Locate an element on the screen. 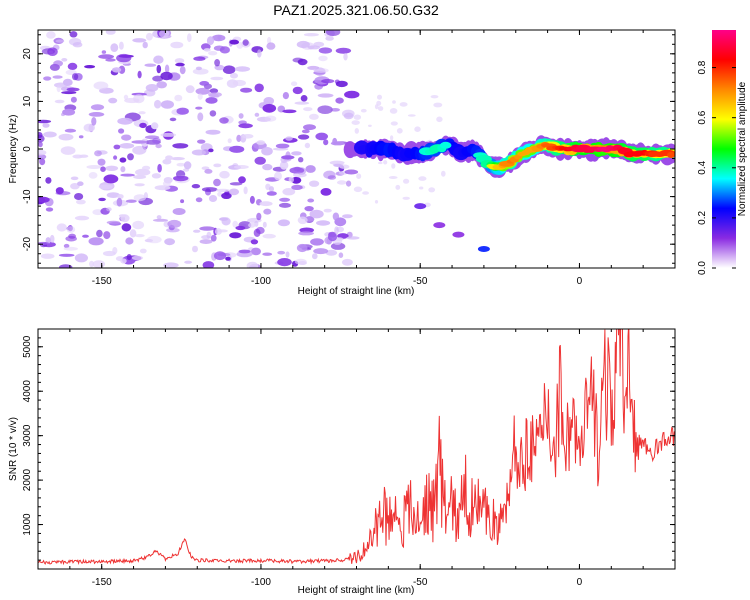  spectral-blob is located at coordinates (439, 225).